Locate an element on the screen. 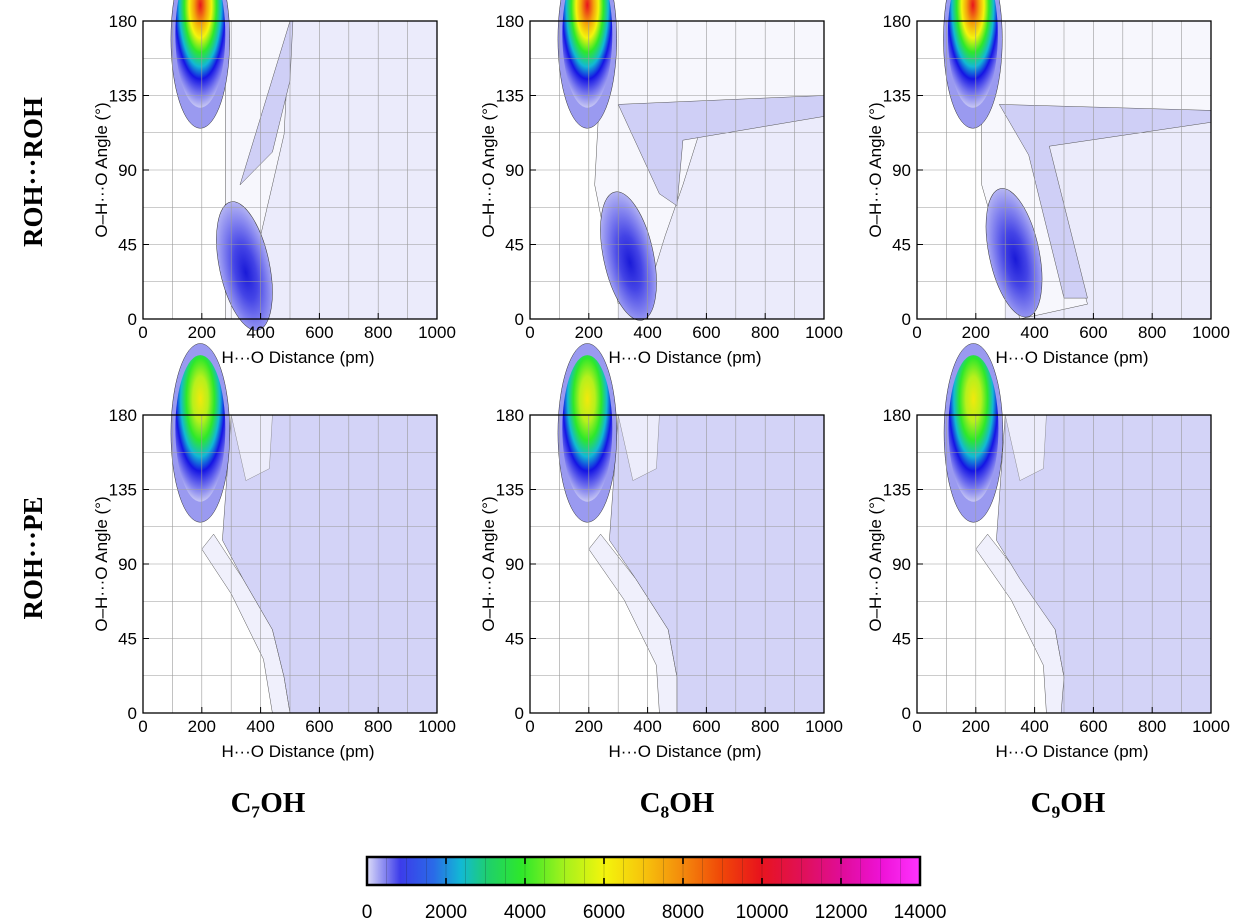  colorbar-tick-label: 12000 is located at coordinates (841, 912).